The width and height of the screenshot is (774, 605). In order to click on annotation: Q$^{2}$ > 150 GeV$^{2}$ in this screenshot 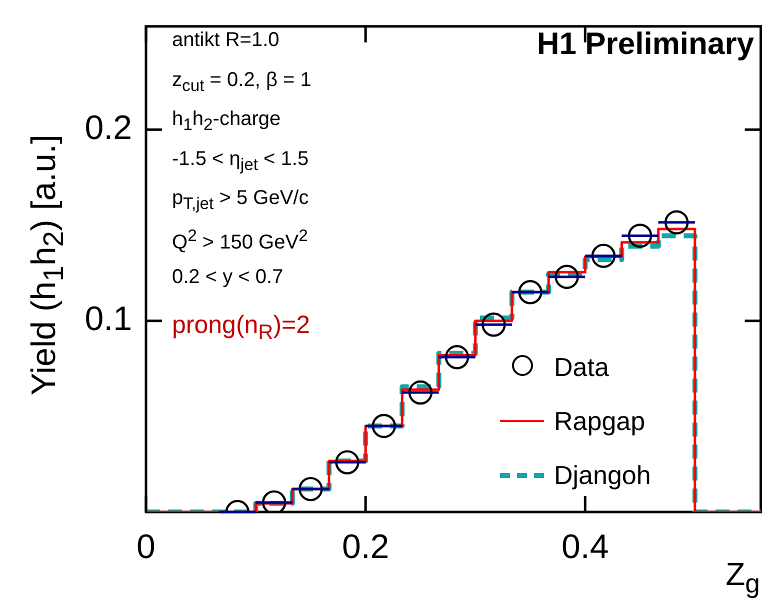, I will do `click(240, 241)`.